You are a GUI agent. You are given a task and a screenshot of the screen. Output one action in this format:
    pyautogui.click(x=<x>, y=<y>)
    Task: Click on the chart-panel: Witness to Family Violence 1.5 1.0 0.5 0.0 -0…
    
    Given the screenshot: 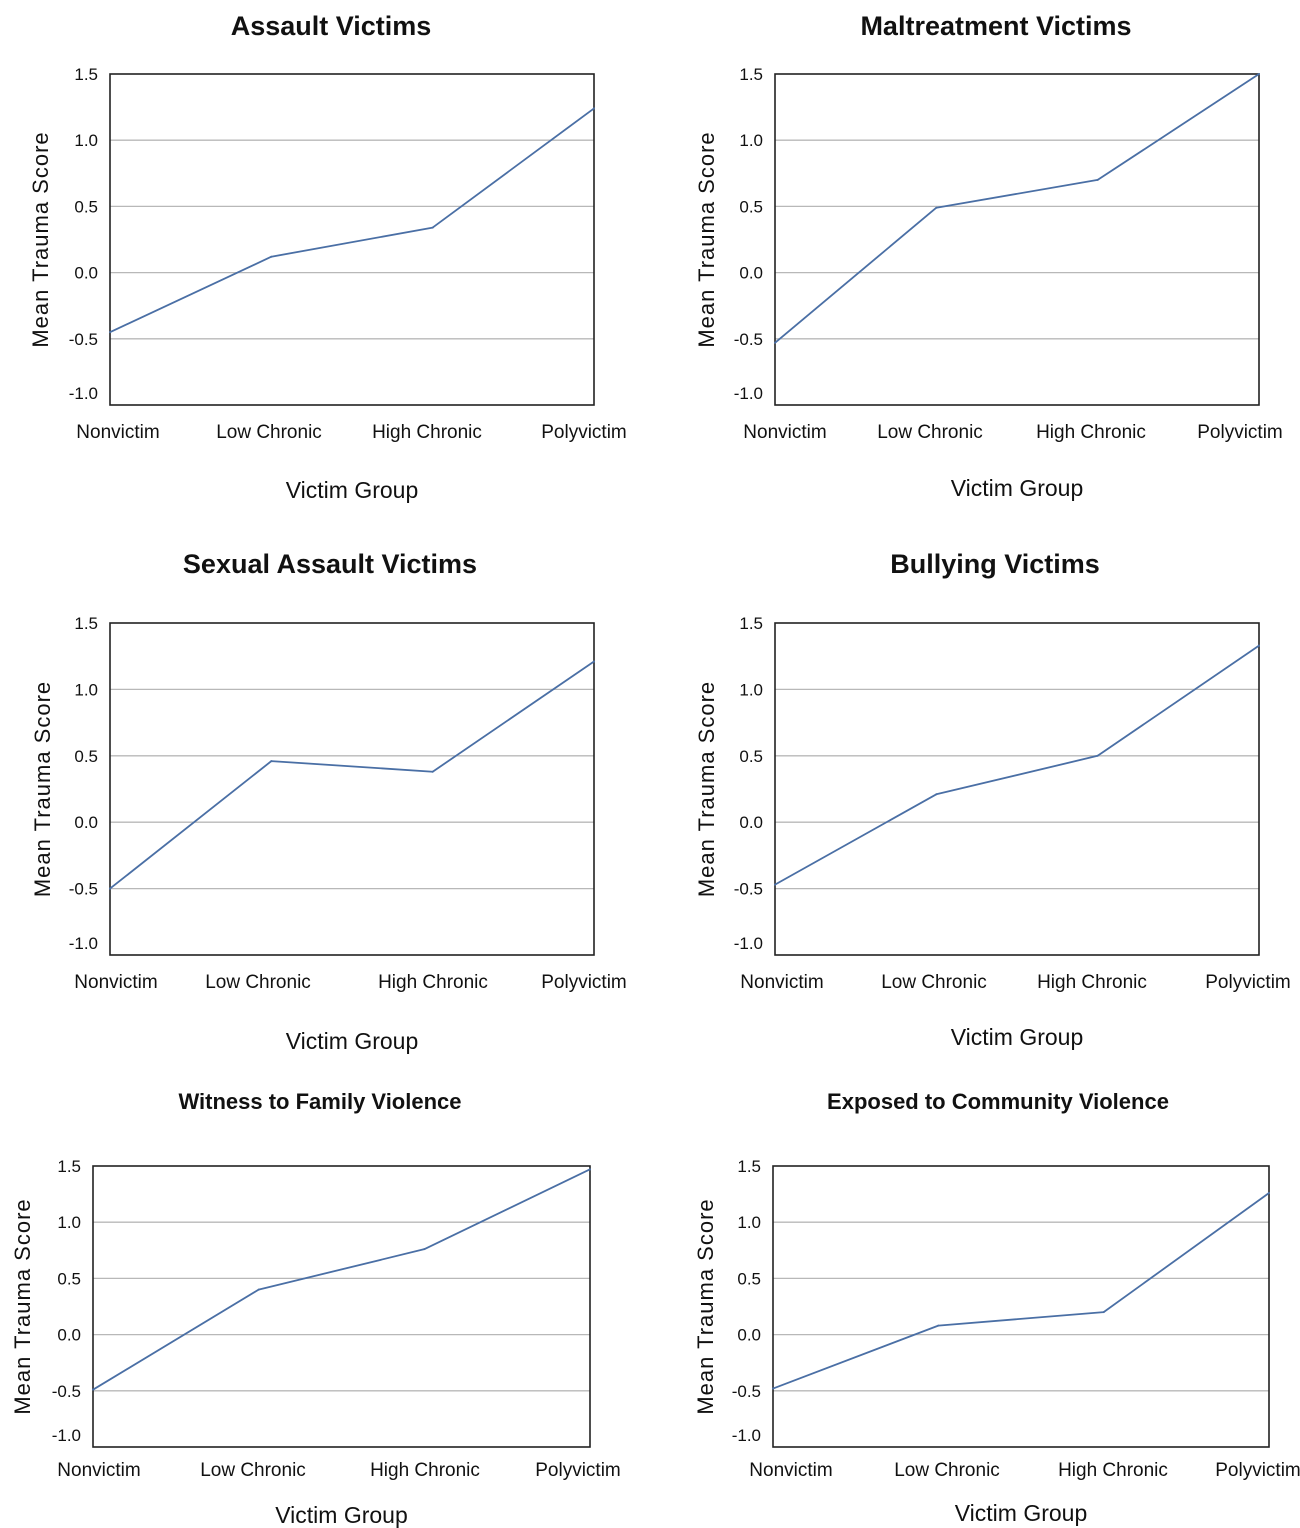 What is the action you would take?
    pyautogui.click(x=315, y=1308)
    